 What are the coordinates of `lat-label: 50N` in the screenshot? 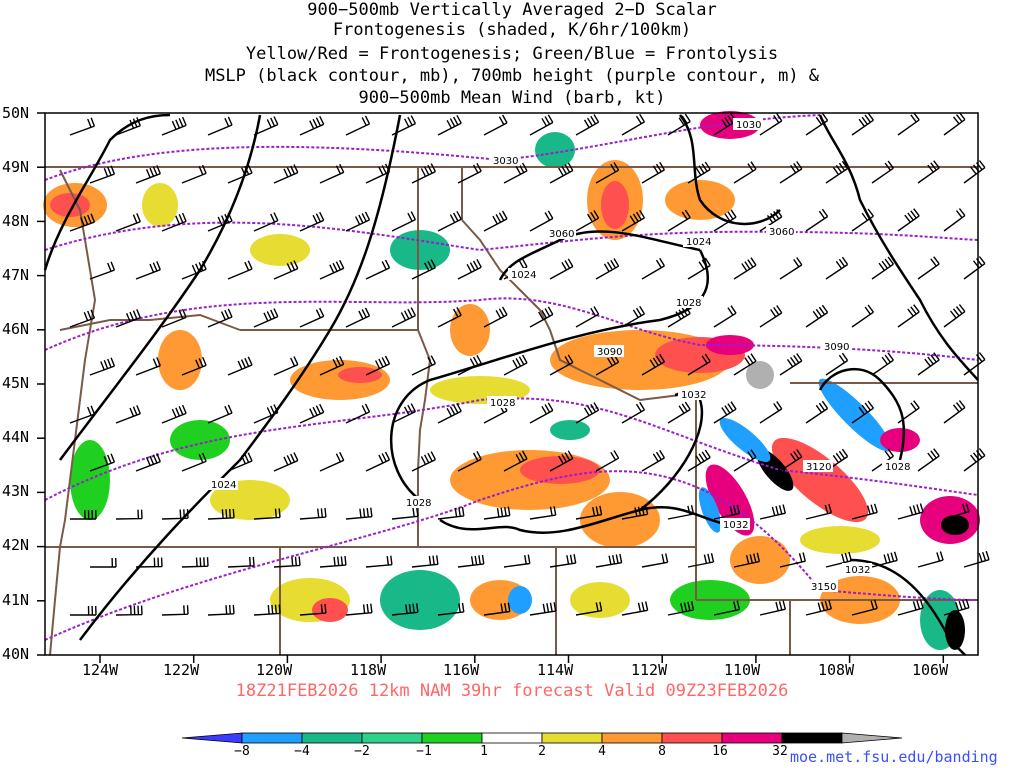 It's located at (16, 113).